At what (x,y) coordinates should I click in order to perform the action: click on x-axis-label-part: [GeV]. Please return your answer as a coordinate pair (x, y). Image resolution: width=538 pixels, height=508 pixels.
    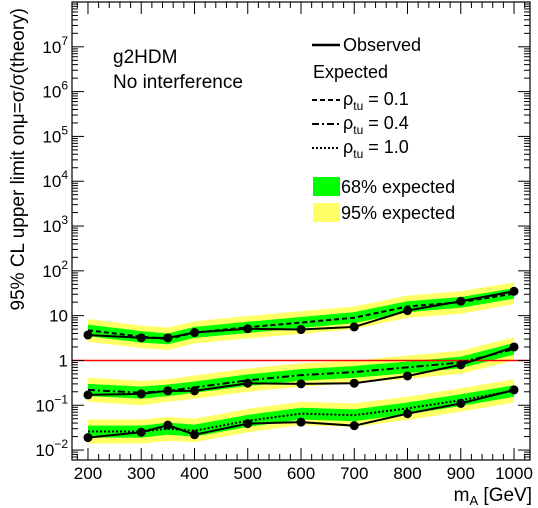
    Looking at the image, I should click on (505, 495).